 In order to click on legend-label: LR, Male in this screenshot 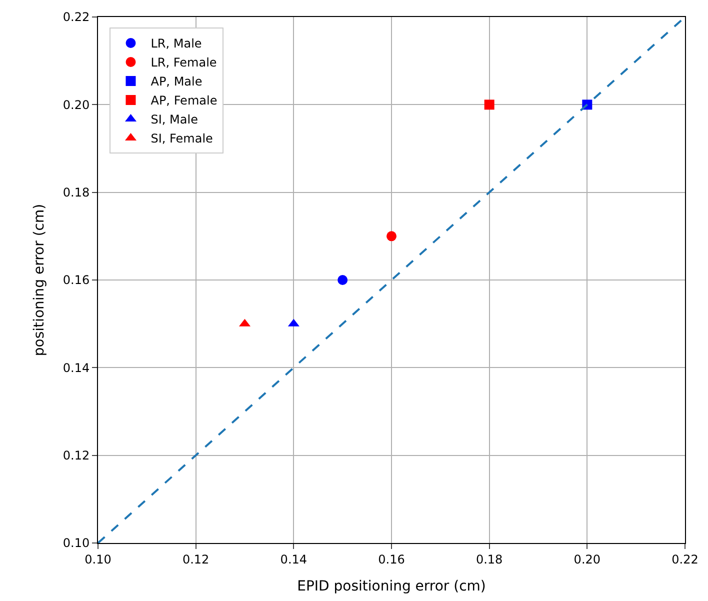, I will do `click(176, 43)`.